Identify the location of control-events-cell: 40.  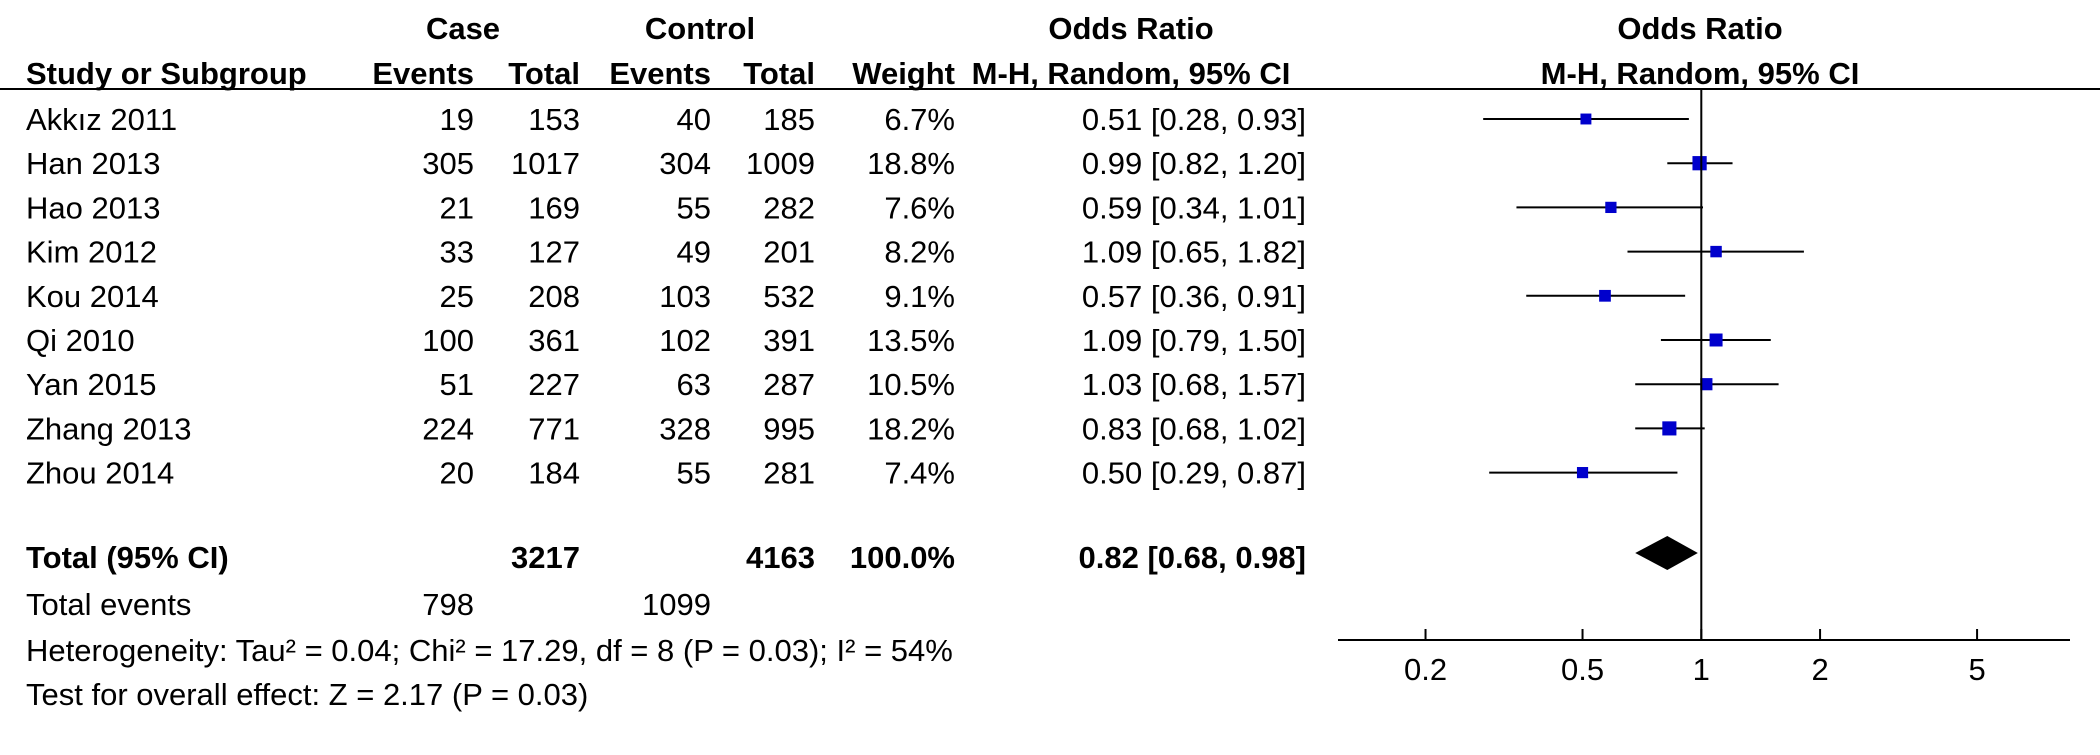
(694, 119).